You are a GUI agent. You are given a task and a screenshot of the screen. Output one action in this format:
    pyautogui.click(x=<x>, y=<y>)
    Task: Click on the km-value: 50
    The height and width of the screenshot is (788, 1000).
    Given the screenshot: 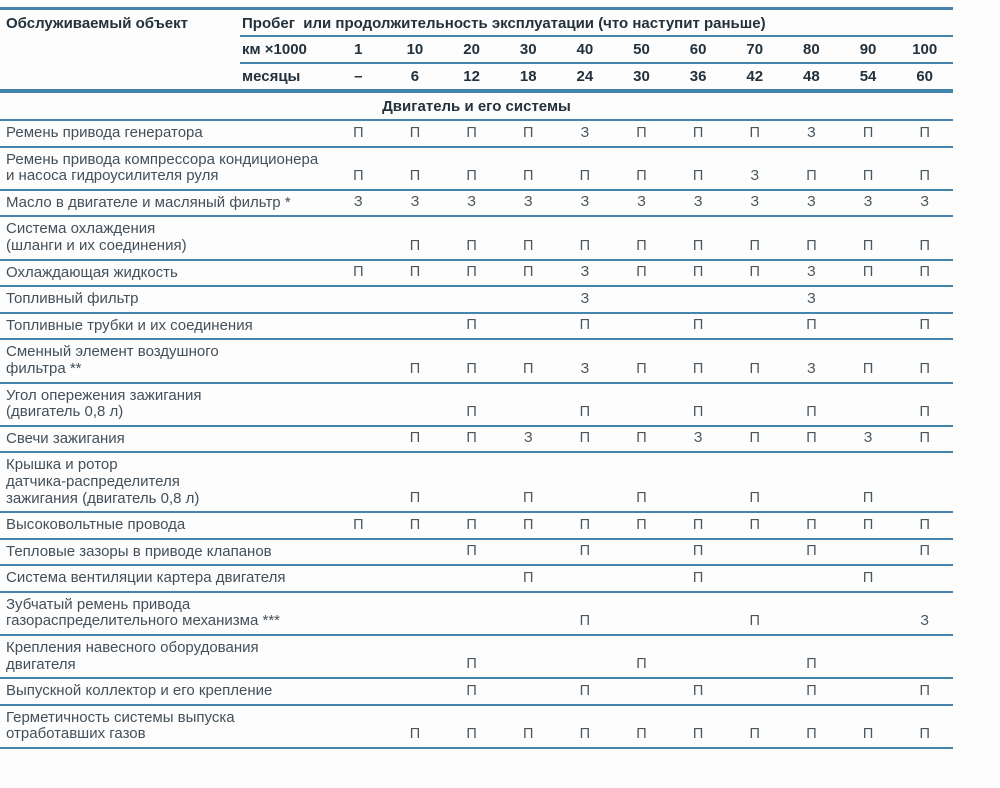 What is the action you would take?
    pyautogui.click(x=641, y=49)
    